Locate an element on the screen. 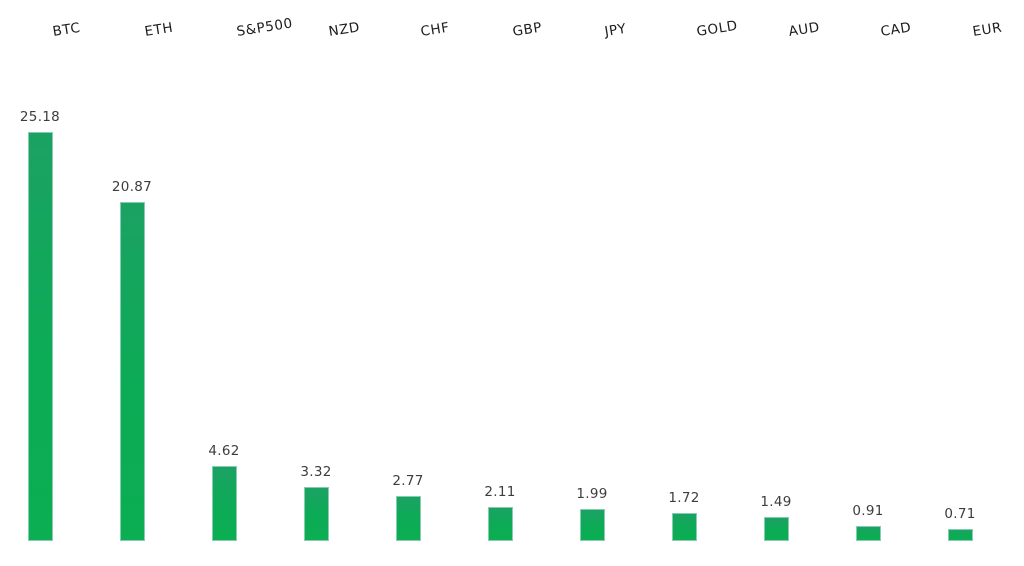  bar-value-label: 1.72 is located at coordinates (684, 498).